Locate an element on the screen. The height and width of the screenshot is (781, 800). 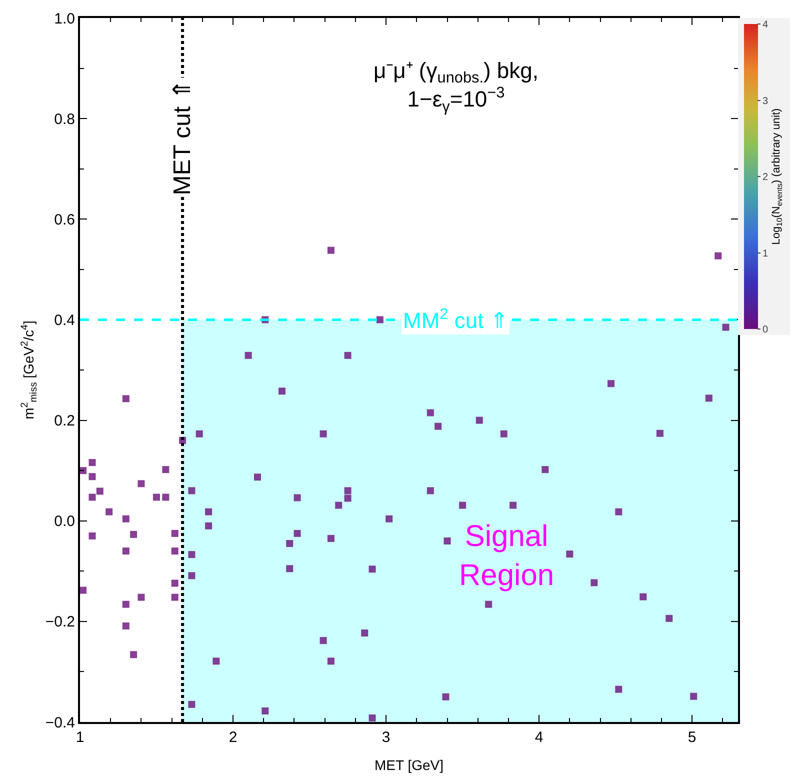
band-label: Signal Region is located at coordinates (506, 556).